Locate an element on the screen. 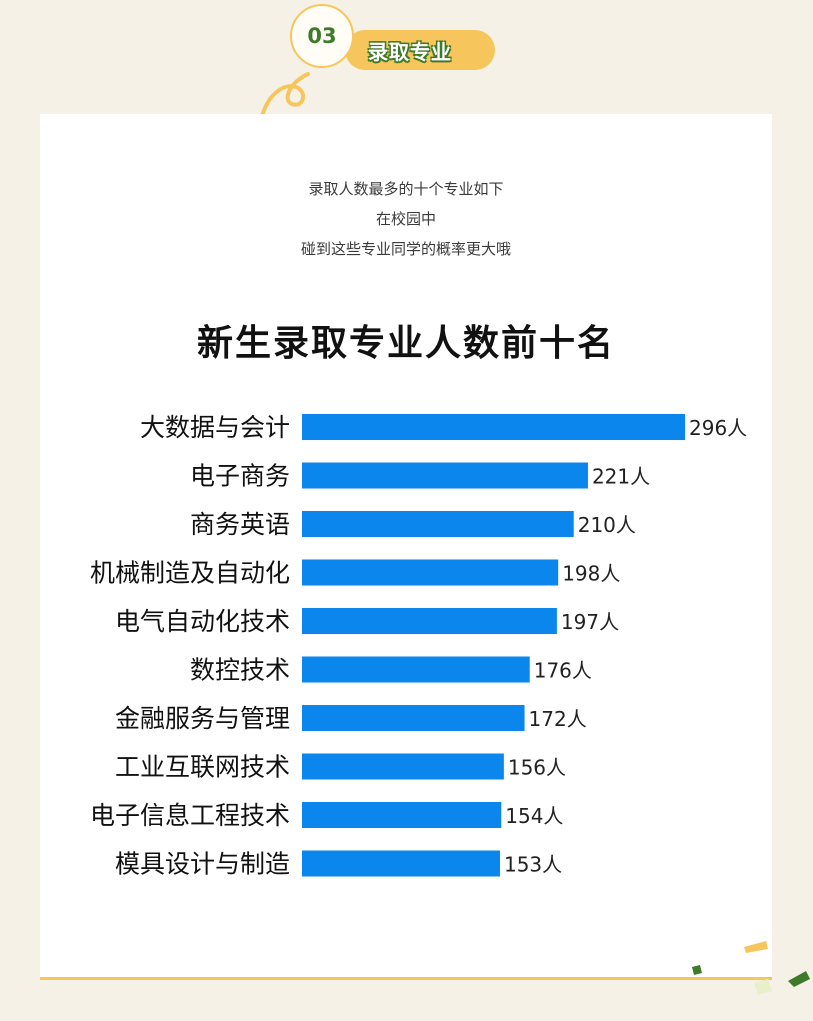  category-label: 模具设计与制造 is located at coordinates (202, 864).